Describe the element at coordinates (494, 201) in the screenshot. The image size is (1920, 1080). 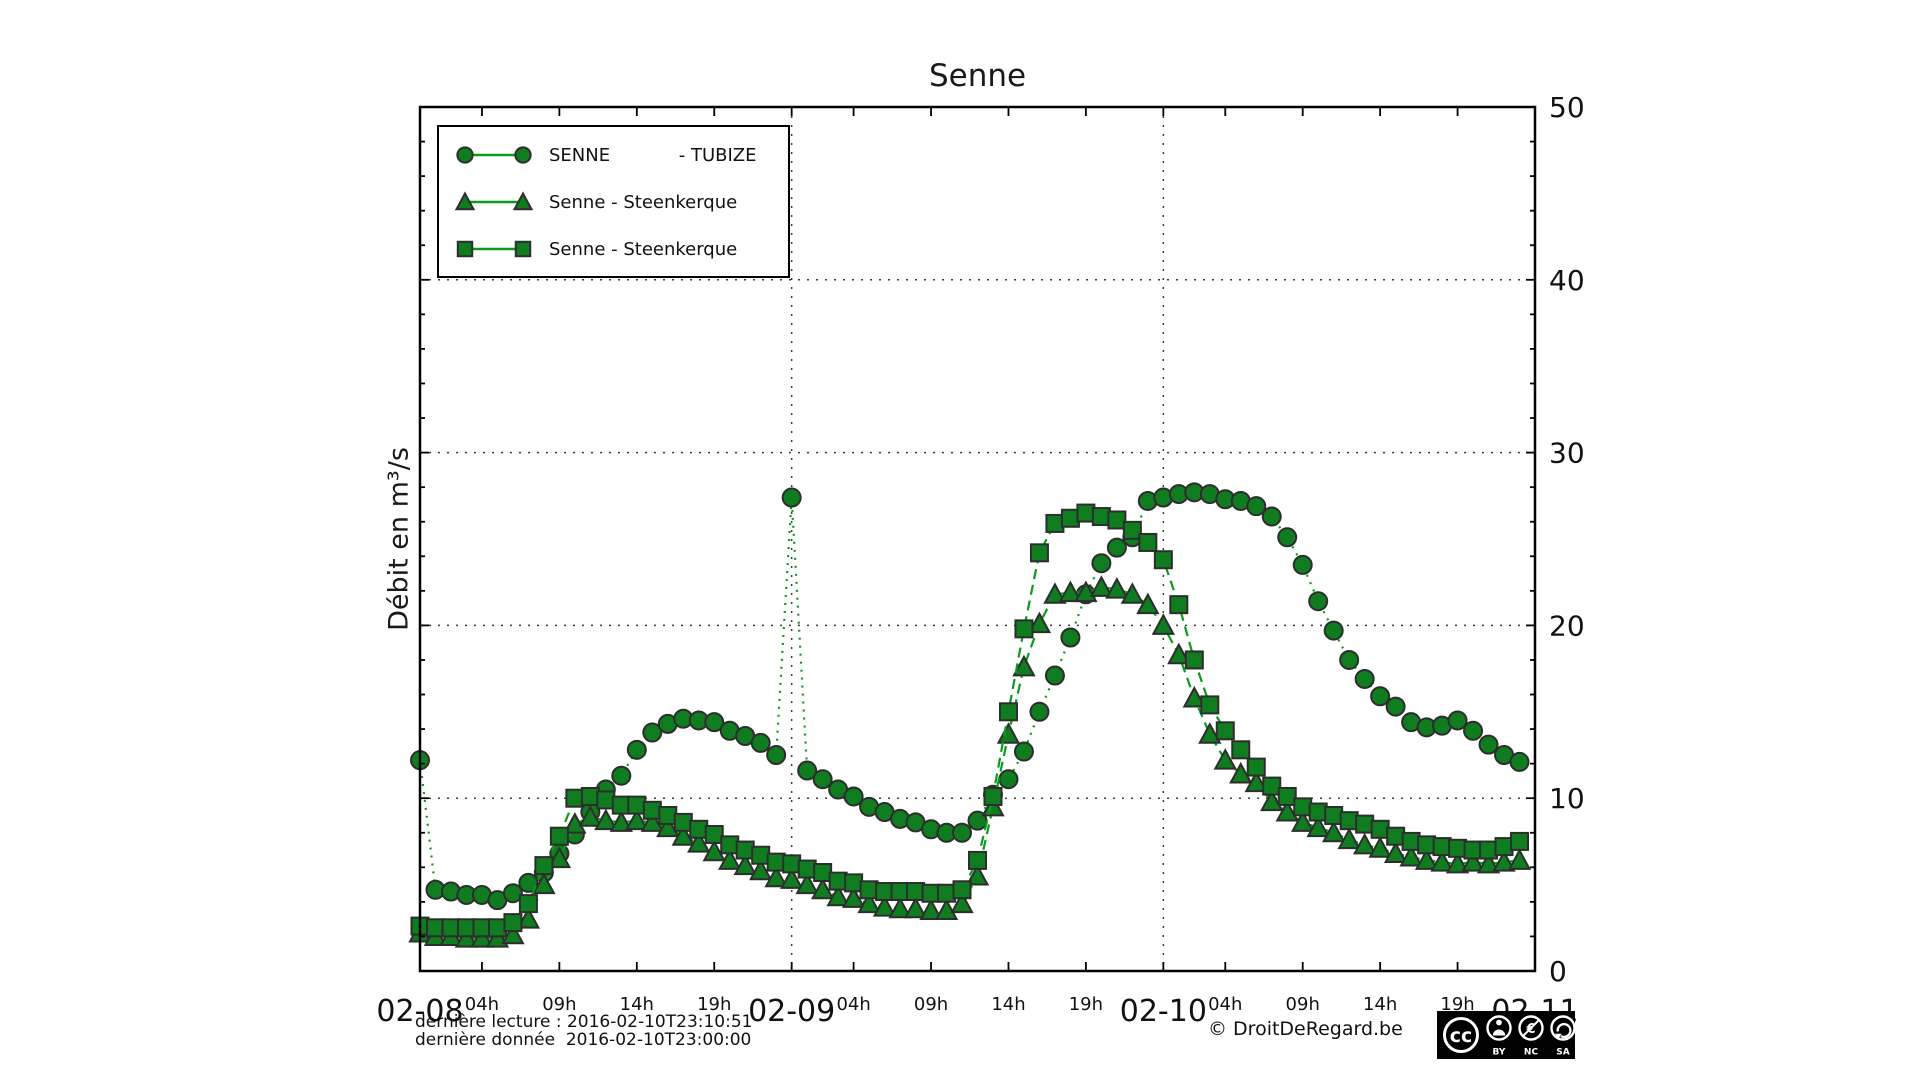
I see `legend-marker-triangle` at that location.